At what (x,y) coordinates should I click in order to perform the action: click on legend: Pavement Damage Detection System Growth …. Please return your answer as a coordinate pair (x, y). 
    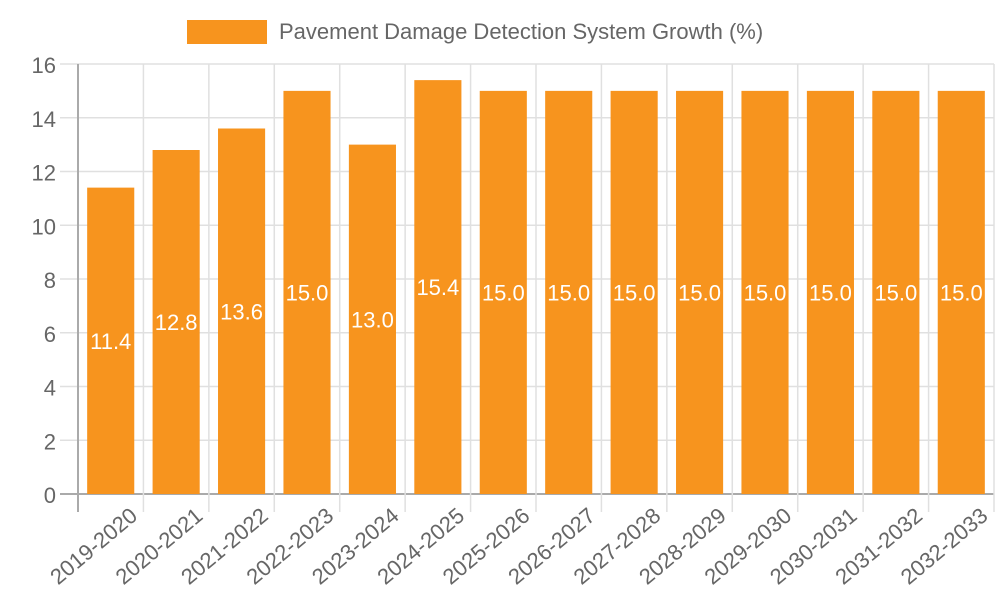
    Looking at the image, I should click on (475, 31).